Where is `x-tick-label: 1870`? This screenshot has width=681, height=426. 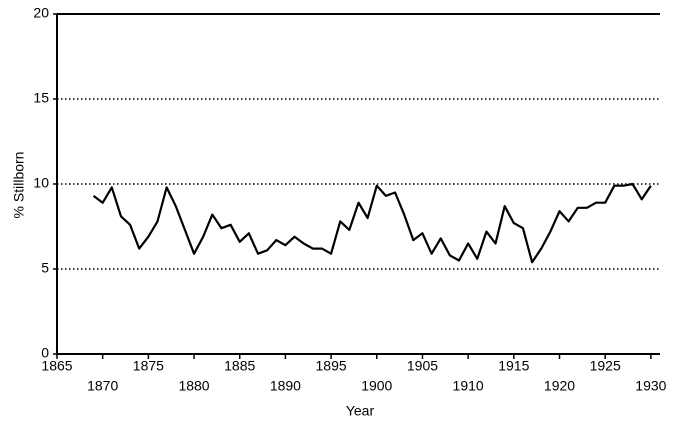
x-tick-label: 1870 is located at coordinates (102, 386).